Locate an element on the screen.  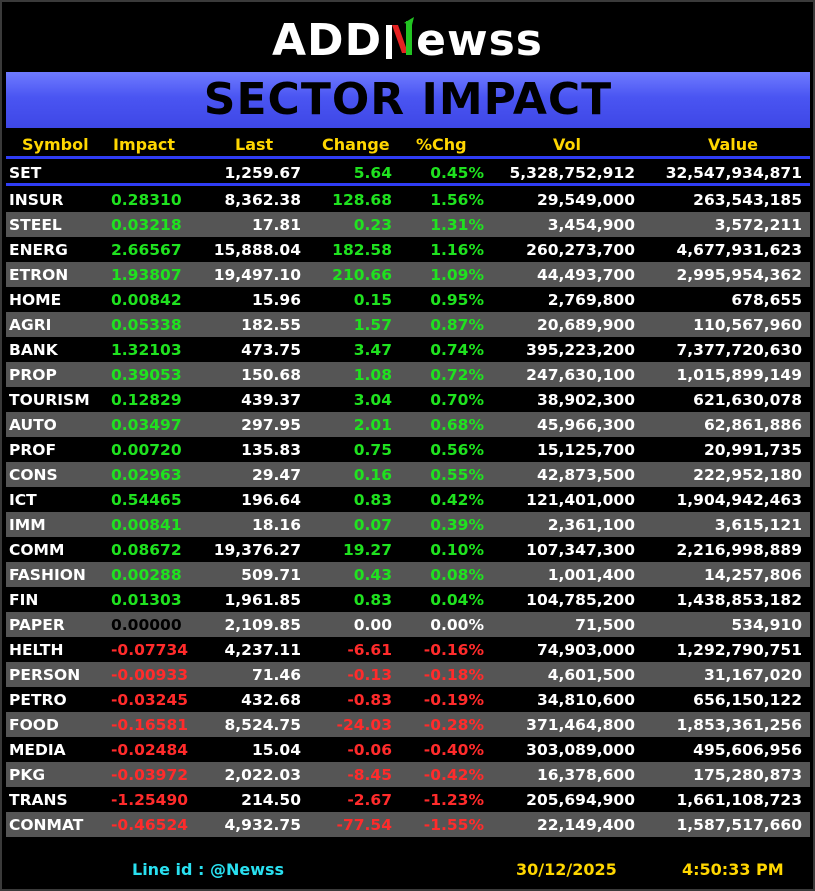
row-change: 3.04 is located at coordinates (372, 400).